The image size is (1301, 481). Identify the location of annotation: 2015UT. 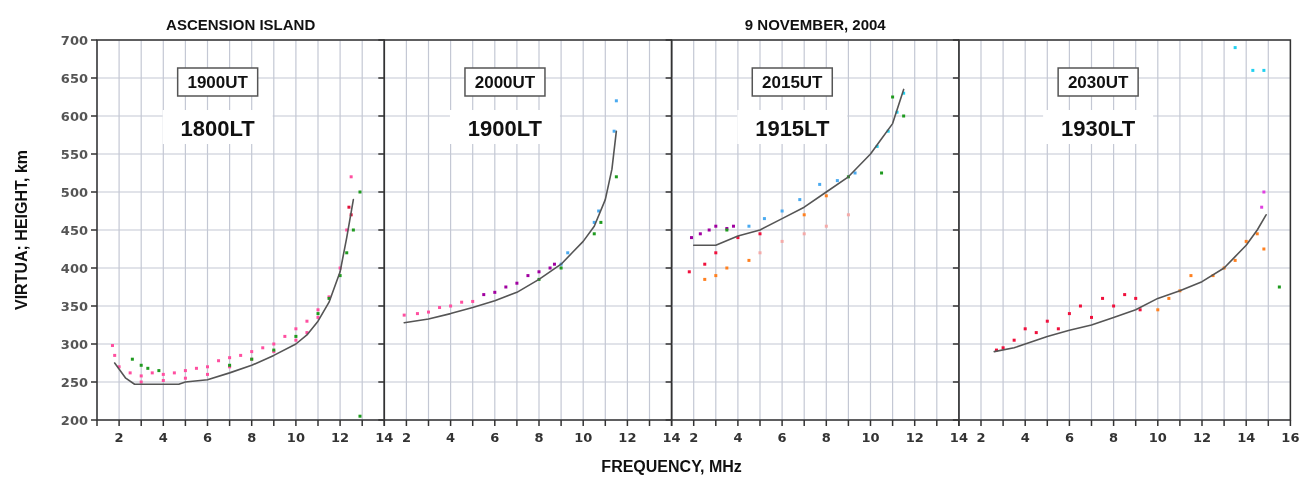
(793, 82).